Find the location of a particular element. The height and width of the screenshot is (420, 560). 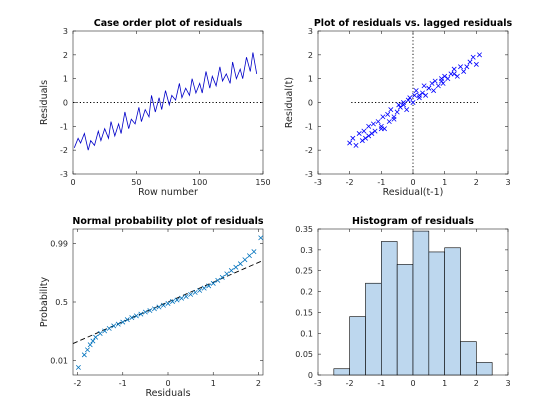

chart-title: Normal probability plot of residuals is located at coordinates (168, 221).